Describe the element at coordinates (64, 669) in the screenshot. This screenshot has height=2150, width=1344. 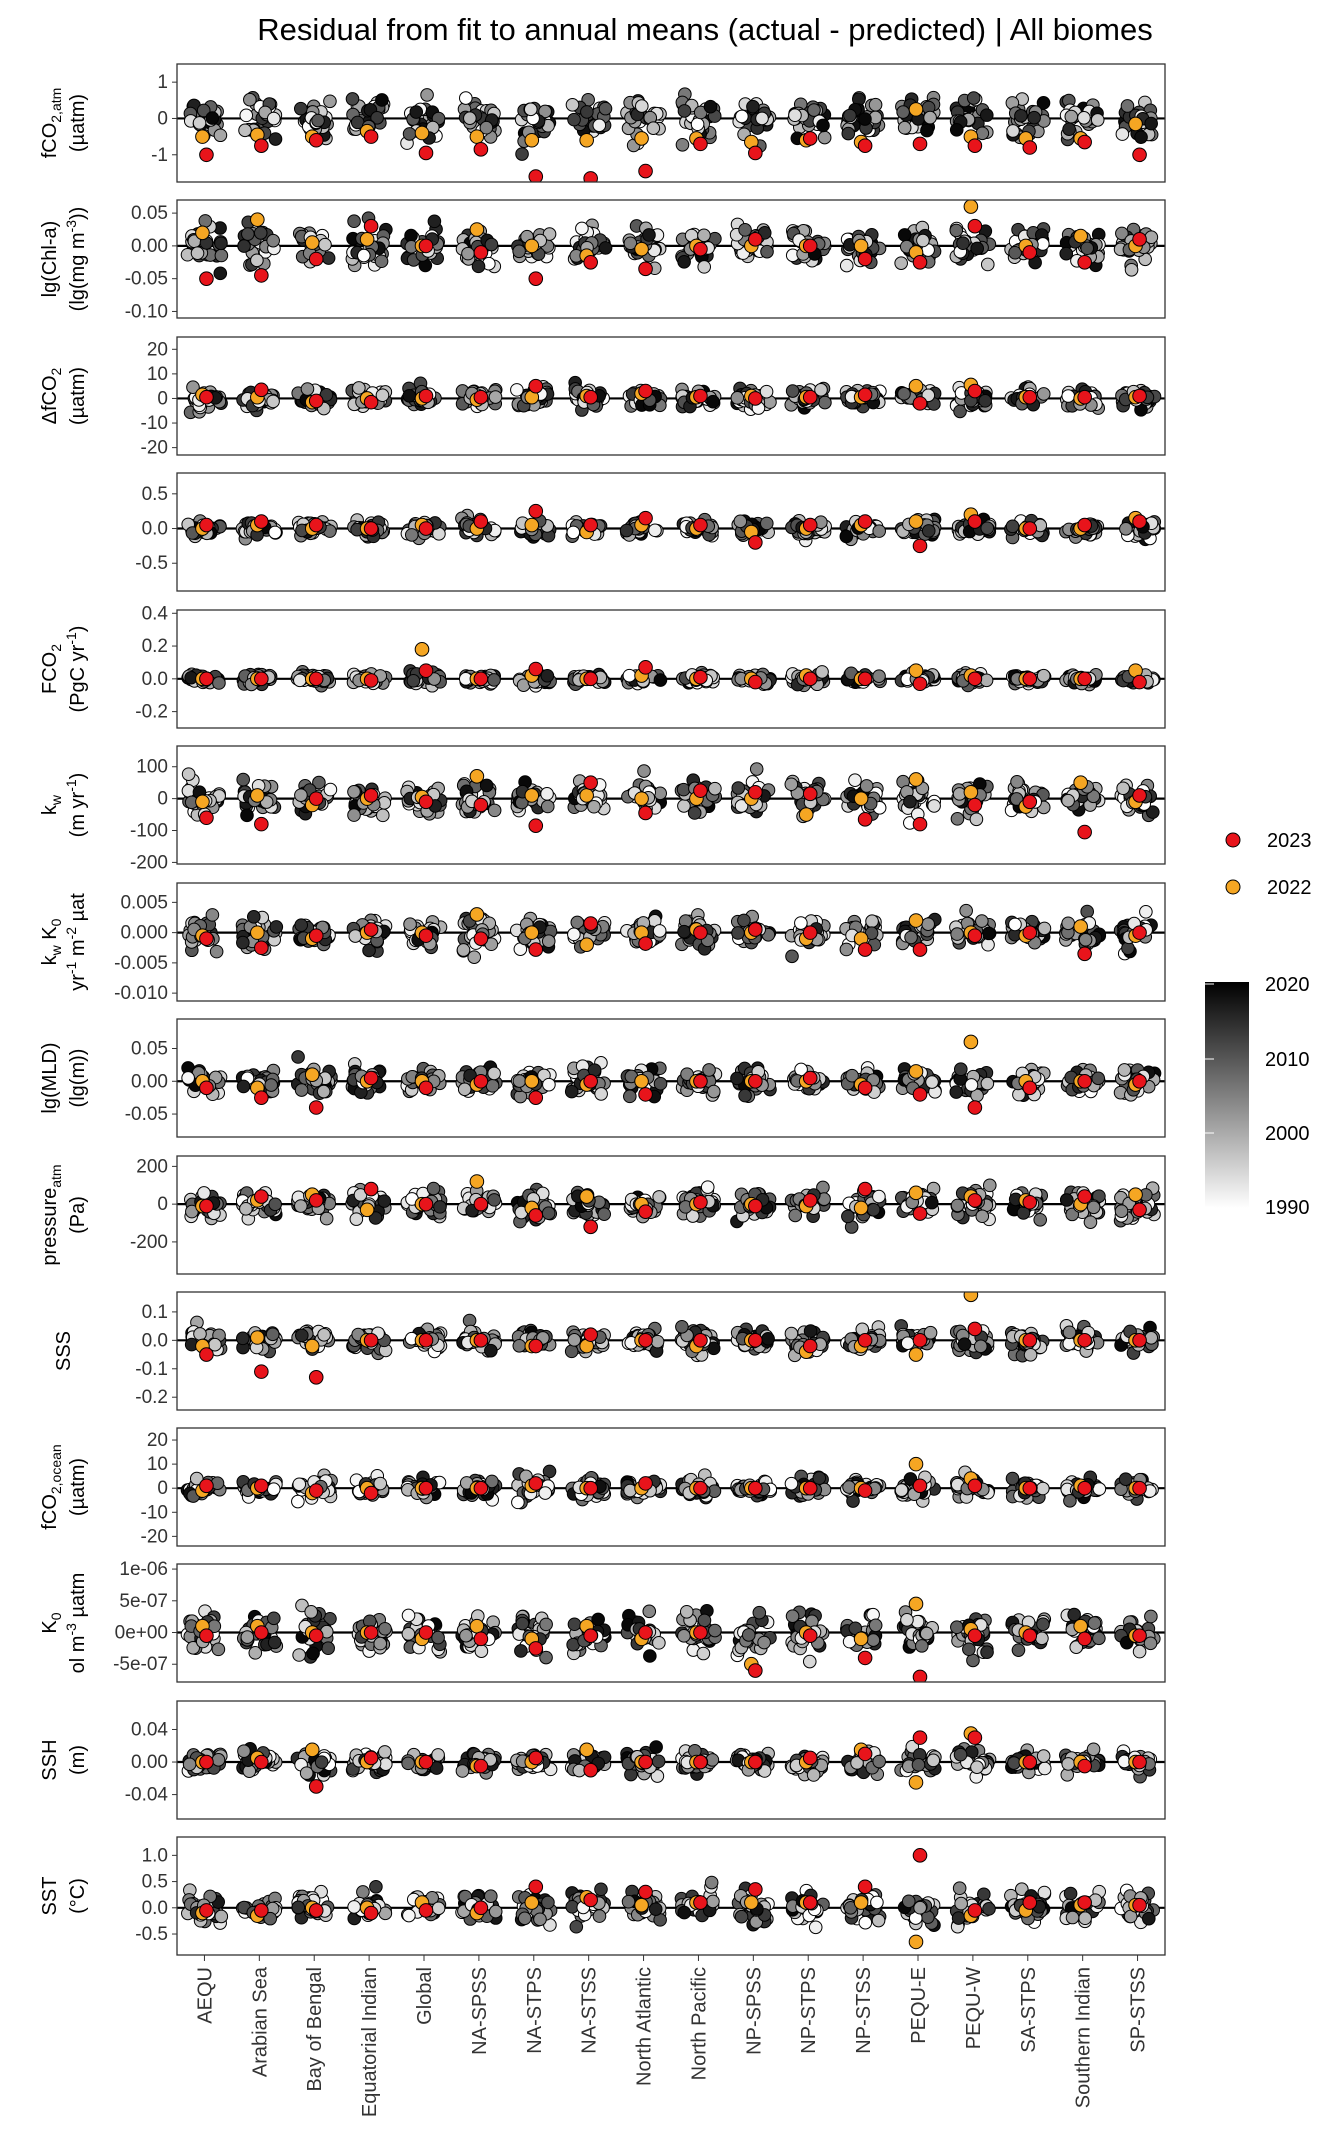
I see `y-axis-label-group: FCO2​(PgC yr-1​)` at that location.